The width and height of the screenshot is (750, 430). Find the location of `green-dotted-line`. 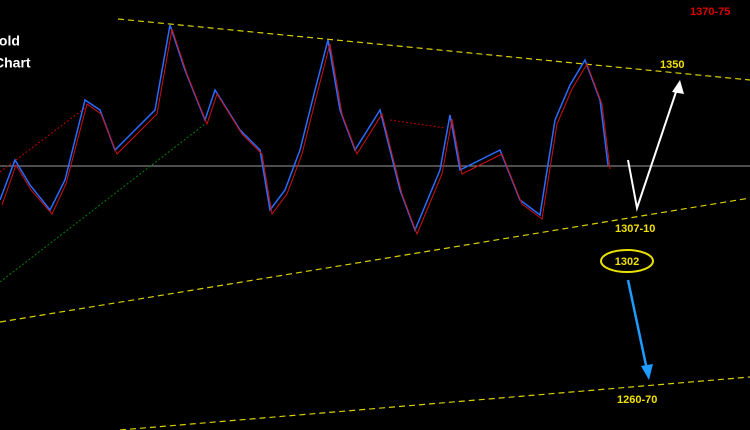

green-dotted-line is located at coordinates (103, 203).